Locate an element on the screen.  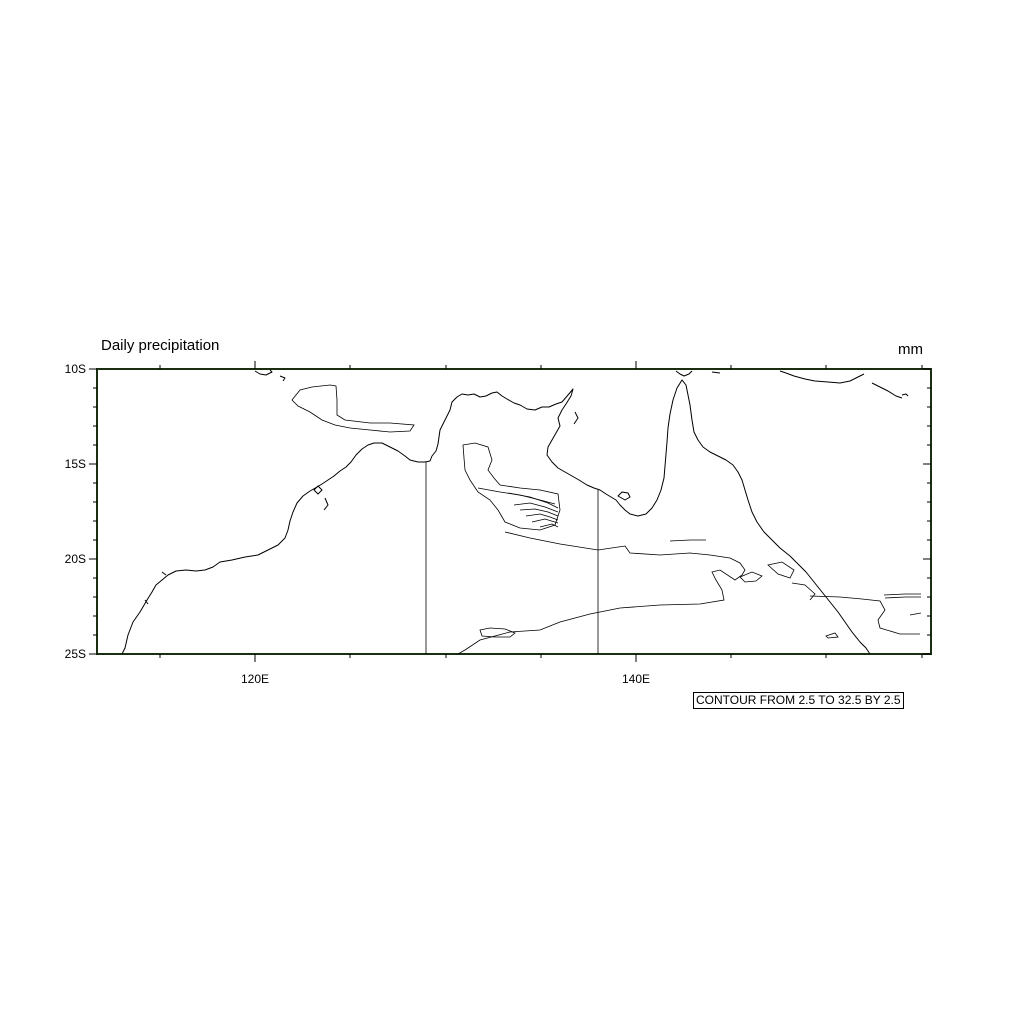
coastline-islands-west is located at coordinates (236, 545).